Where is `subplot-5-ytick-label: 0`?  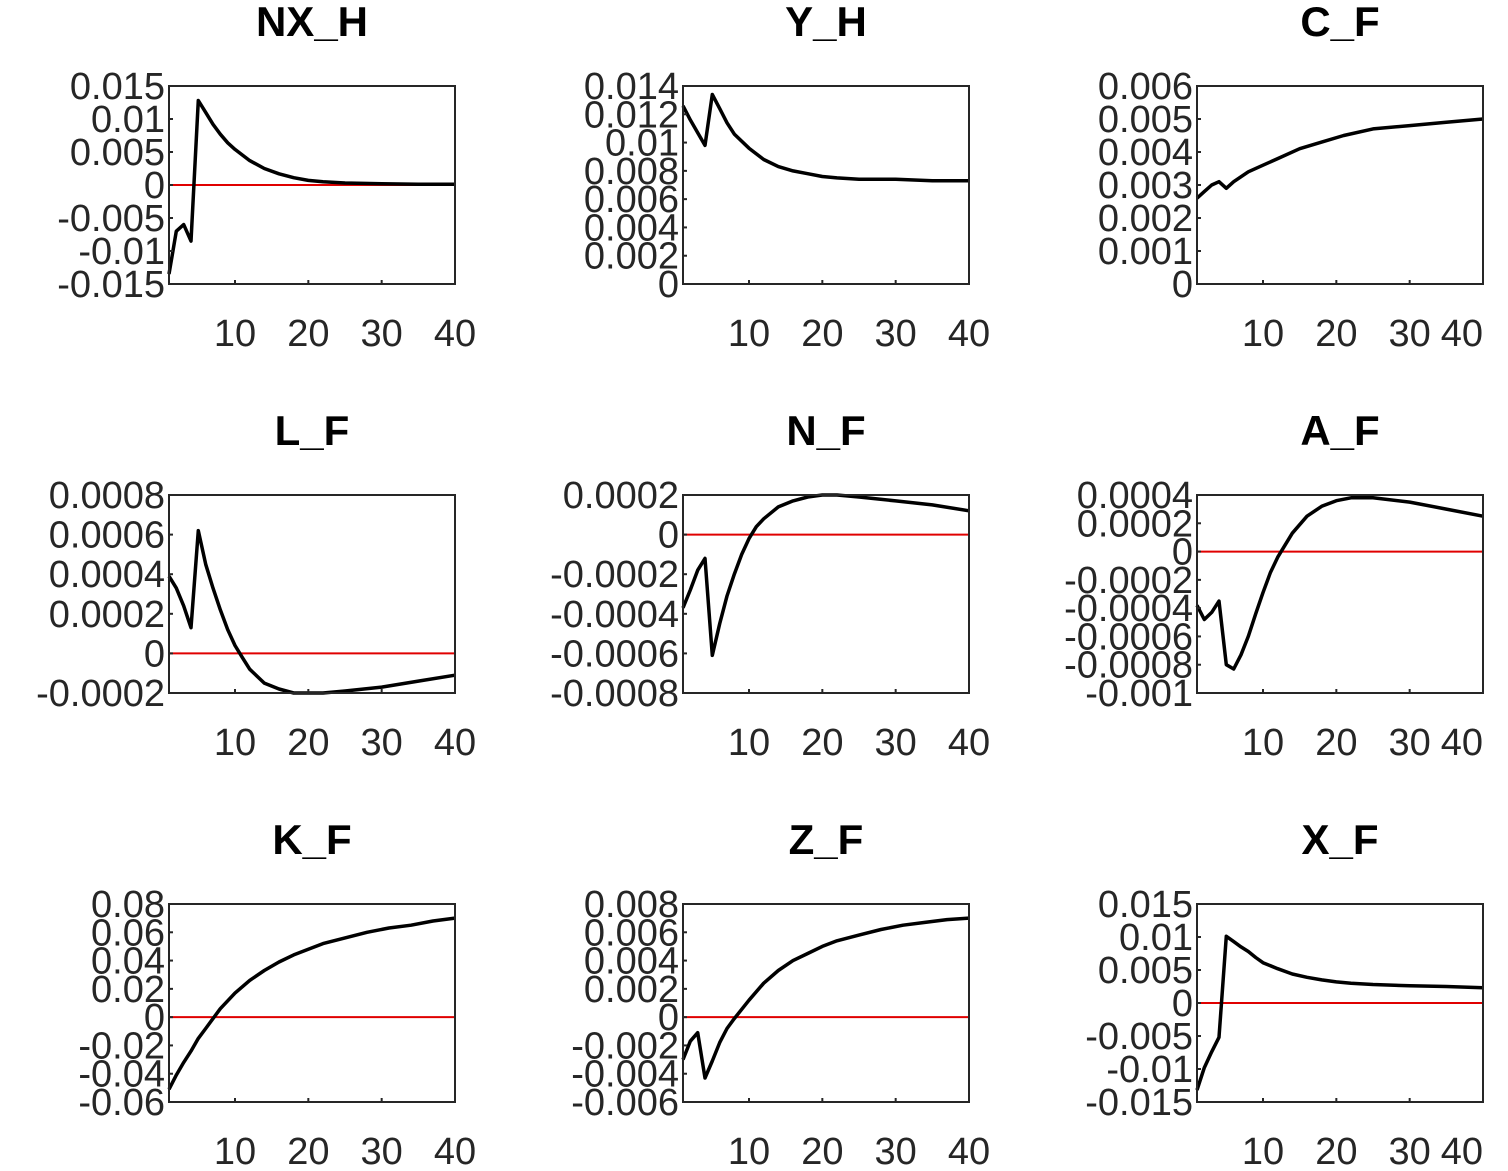 subplot-5-ytick-label: 0 is located at coordinates (668, 536).